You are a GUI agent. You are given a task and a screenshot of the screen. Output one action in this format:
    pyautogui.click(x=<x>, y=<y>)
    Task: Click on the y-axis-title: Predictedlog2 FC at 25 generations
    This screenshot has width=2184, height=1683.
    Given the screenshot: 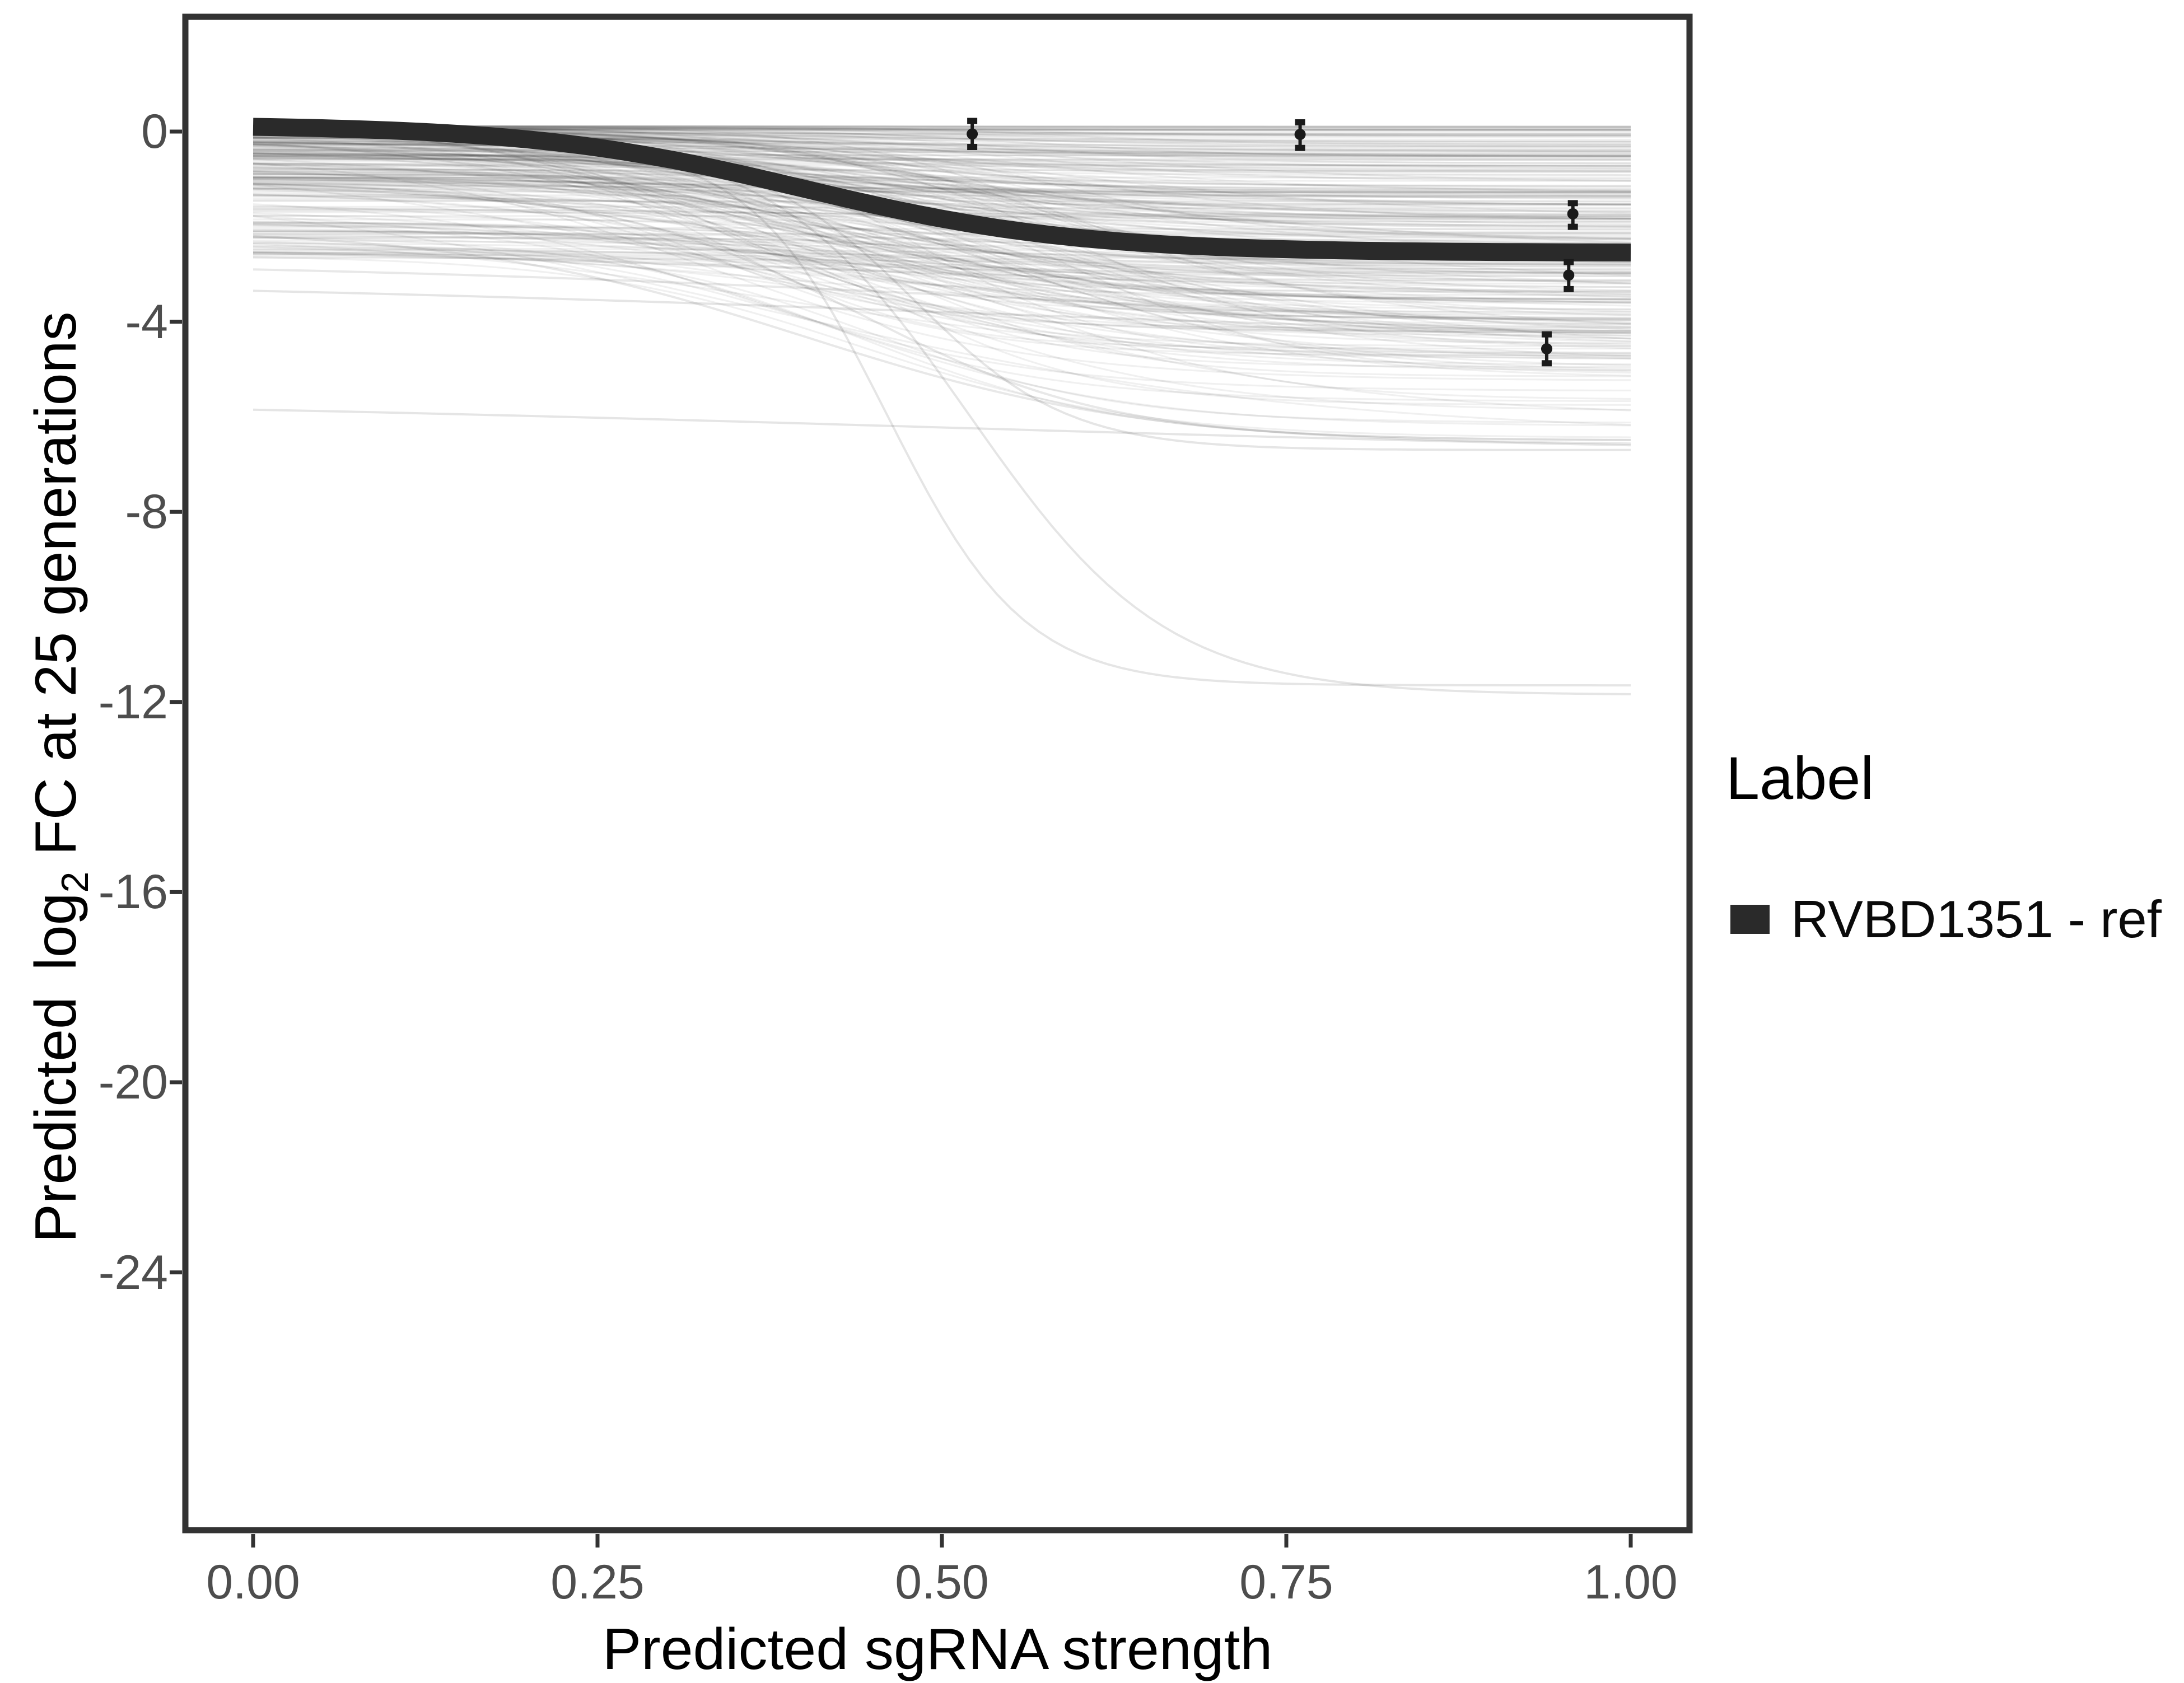 What is the action you would take?
    pyautogui.click(x=56, y=777)
    